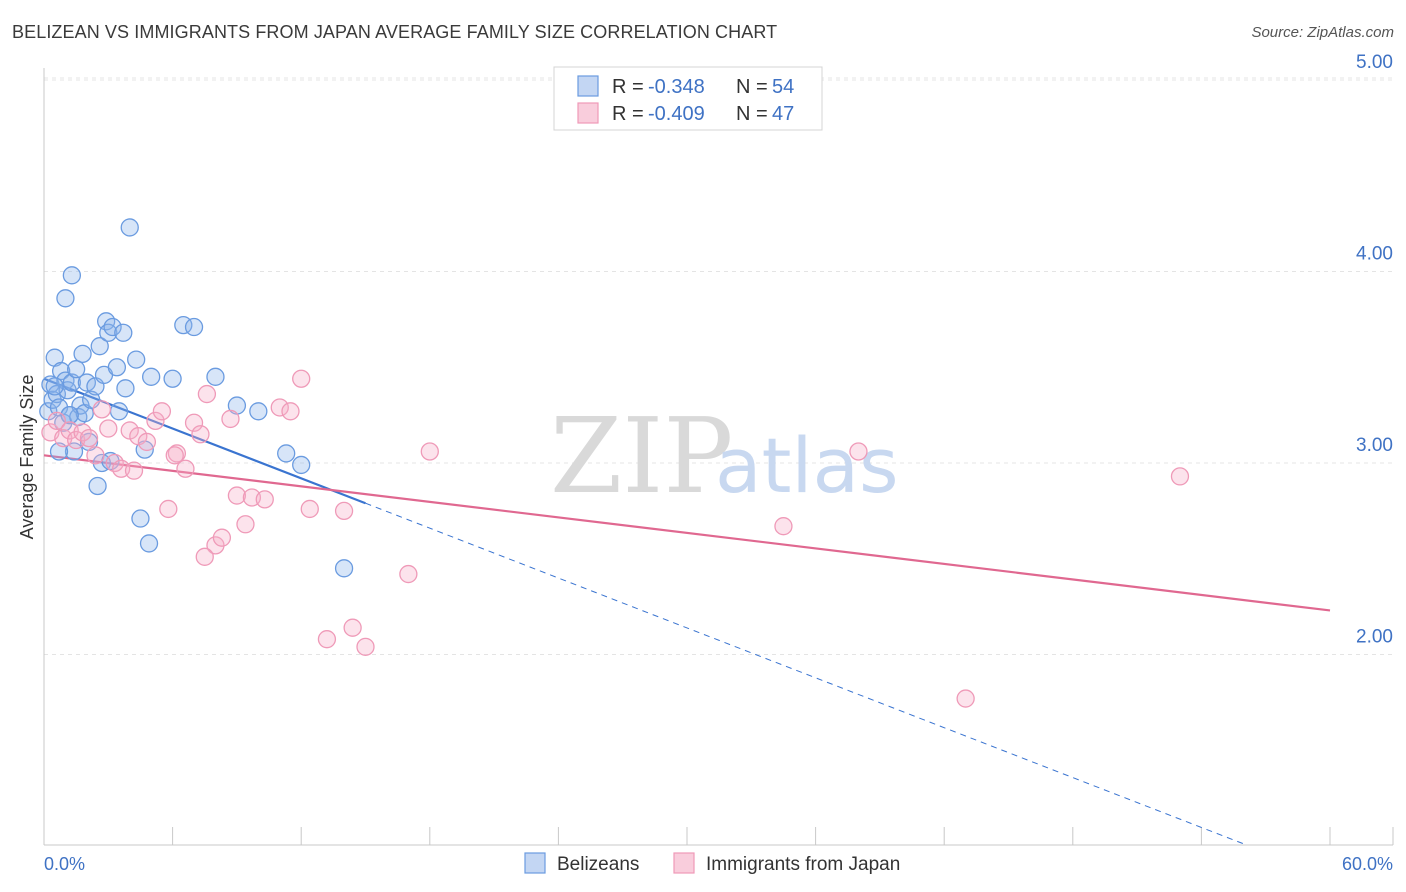 The height and width of the screenshot is (892, 1406). I want to click on legend-r-value-1: -0.348, so click(676, 87).